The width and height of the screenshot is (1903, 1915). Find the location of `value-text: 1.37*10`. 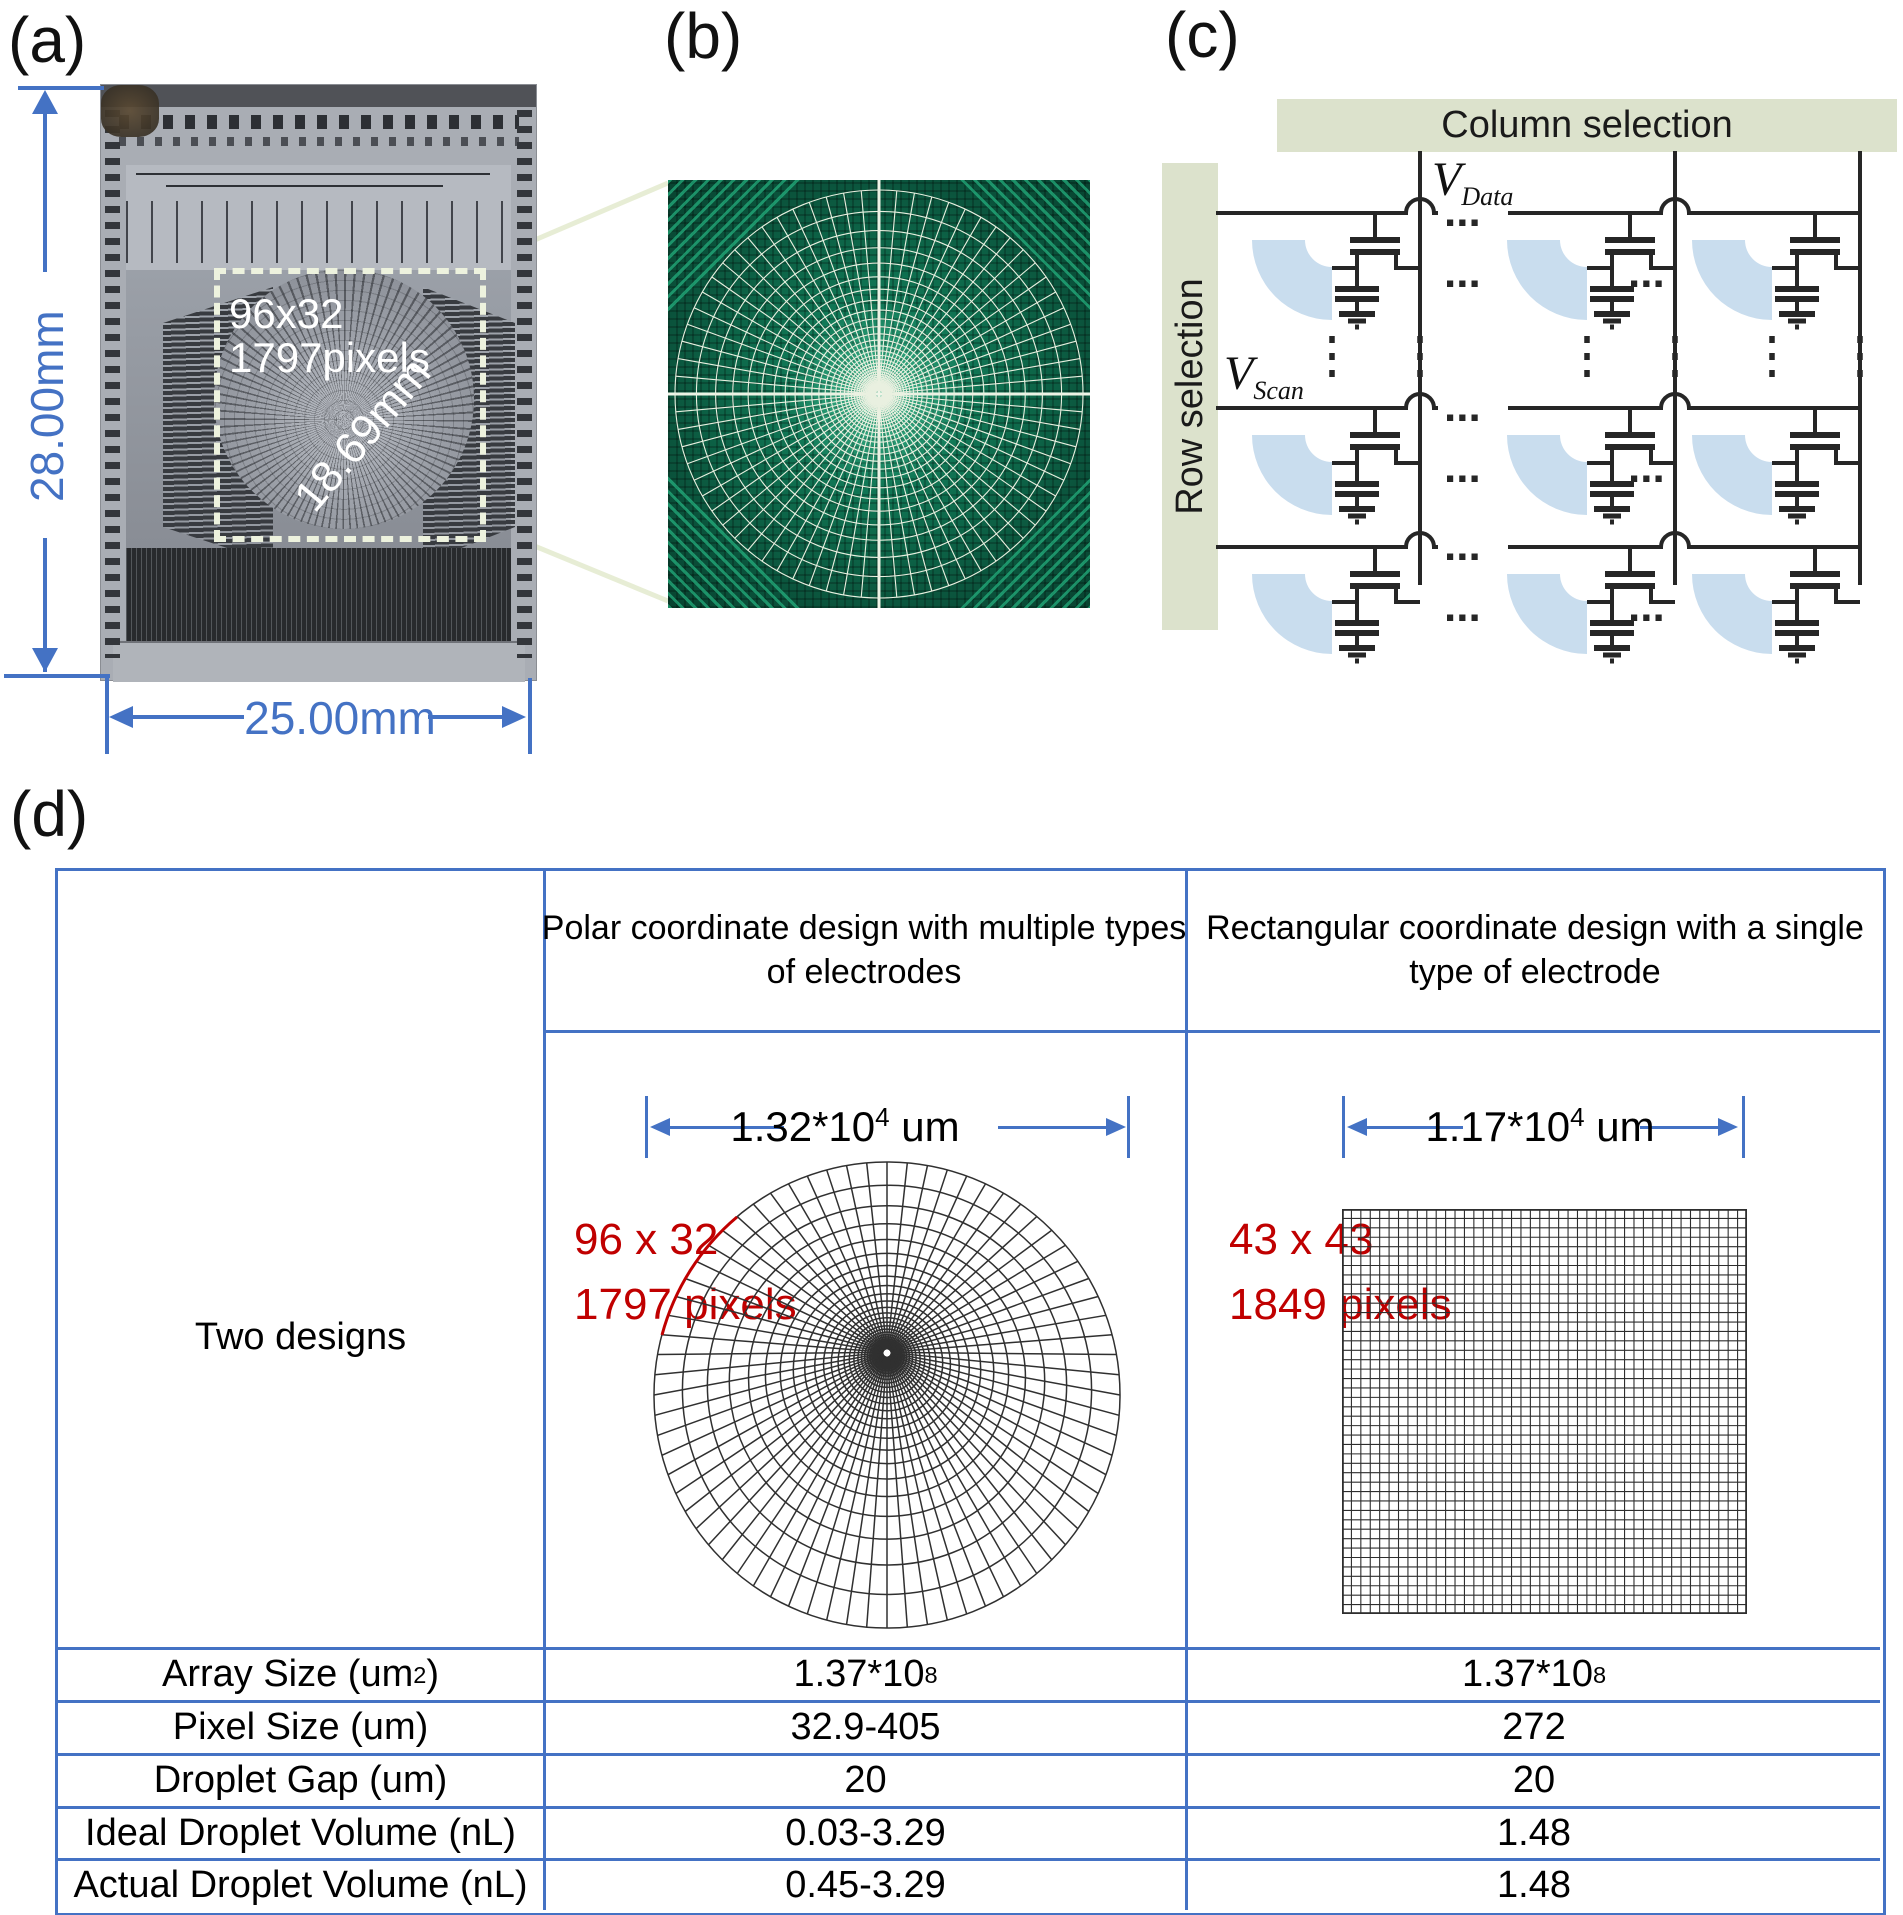

value-text: 1.37*10 is located at coordinates (859, 1674).